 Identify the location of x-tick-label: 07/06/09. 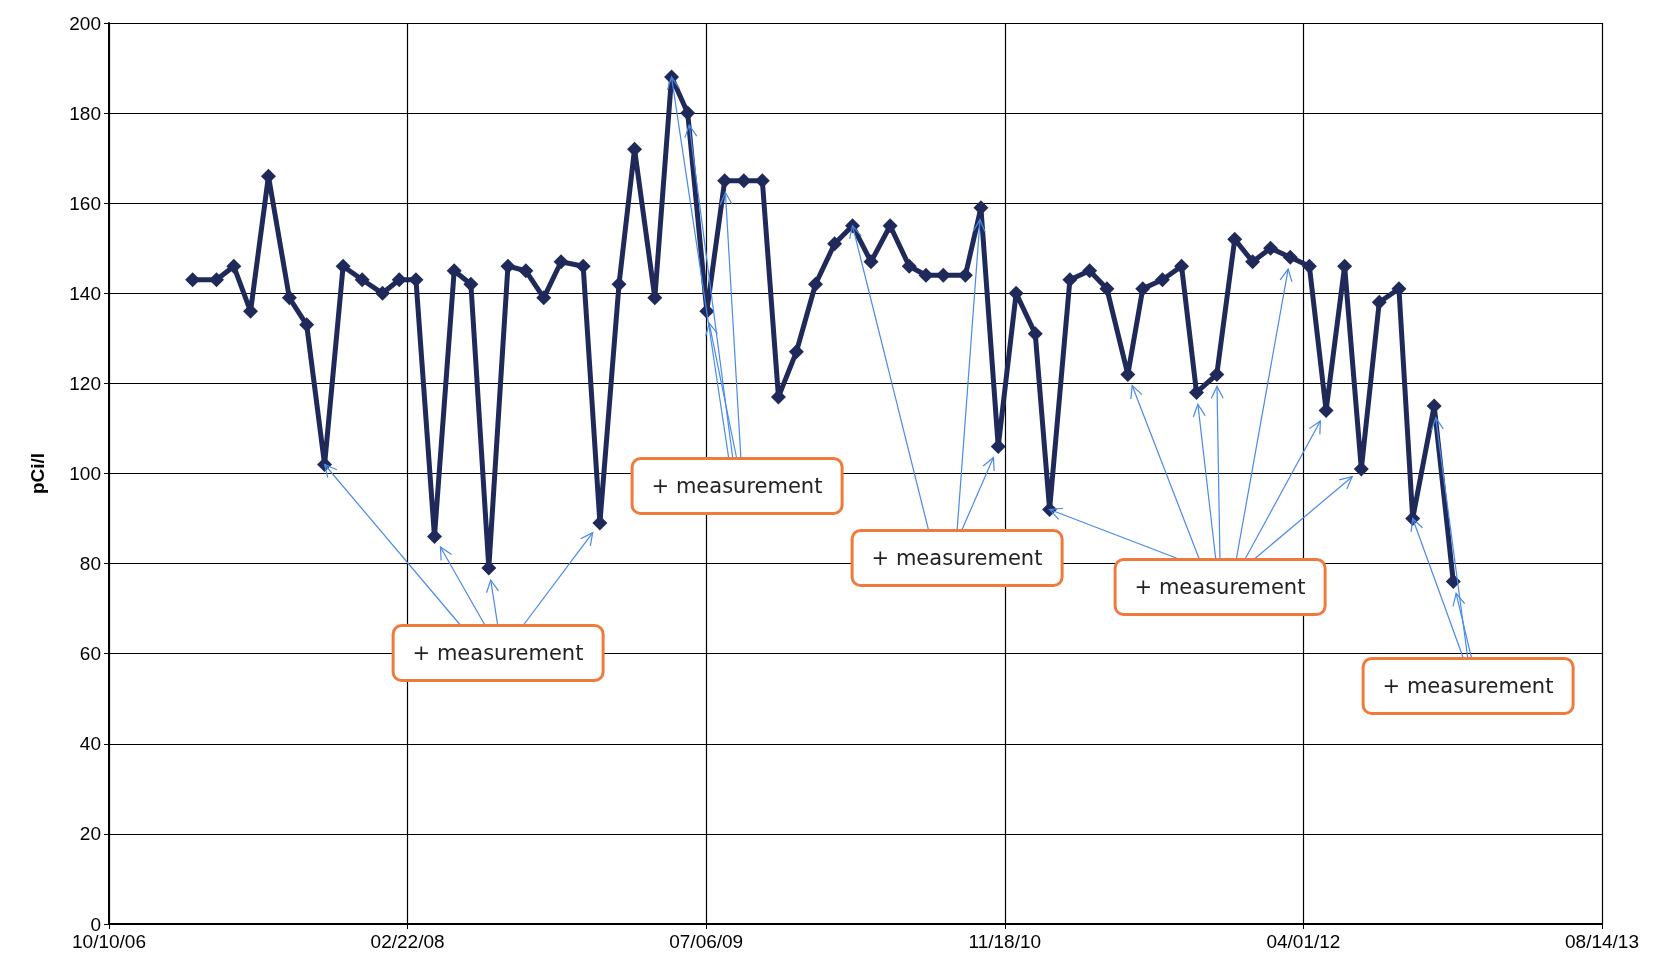
(706, 941).